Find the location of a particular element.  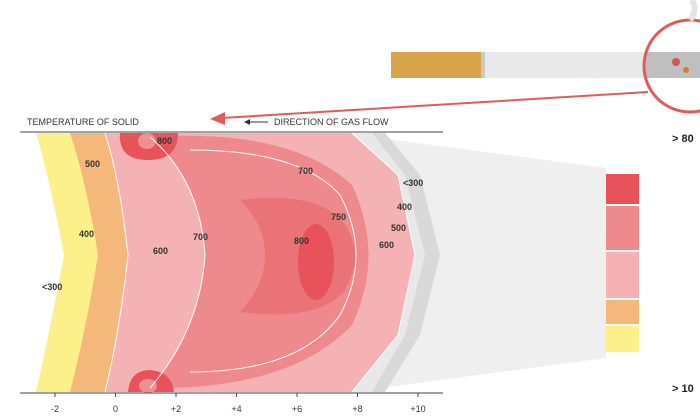

core-800-top-inner is located at coordinates (147, 141).